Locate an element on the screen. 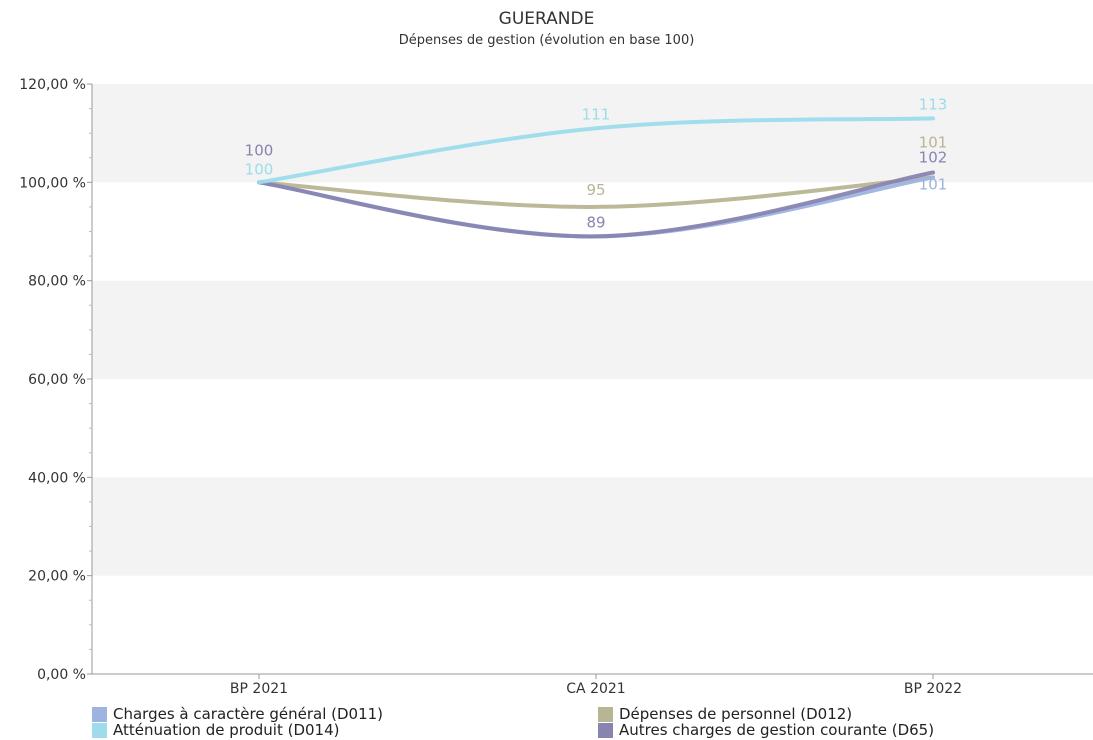 This screenshot has height=740, width=1093. series-line-d65 is located at coordinates (596, 204).